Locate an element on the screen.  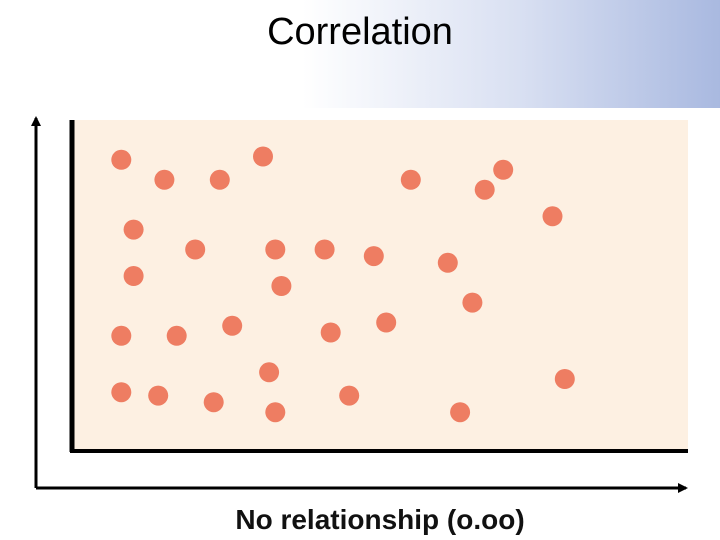
slide-title: Correlation is located at coordinates (360, 32).